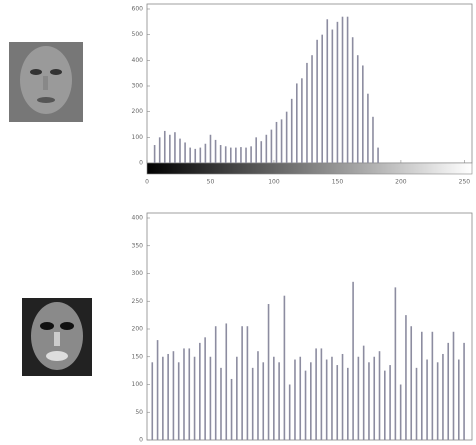 The image size is (476, 445). Describe the element at coordinates (138, 111) in the screenshot. I see `y-tick-label: 200` at that location.